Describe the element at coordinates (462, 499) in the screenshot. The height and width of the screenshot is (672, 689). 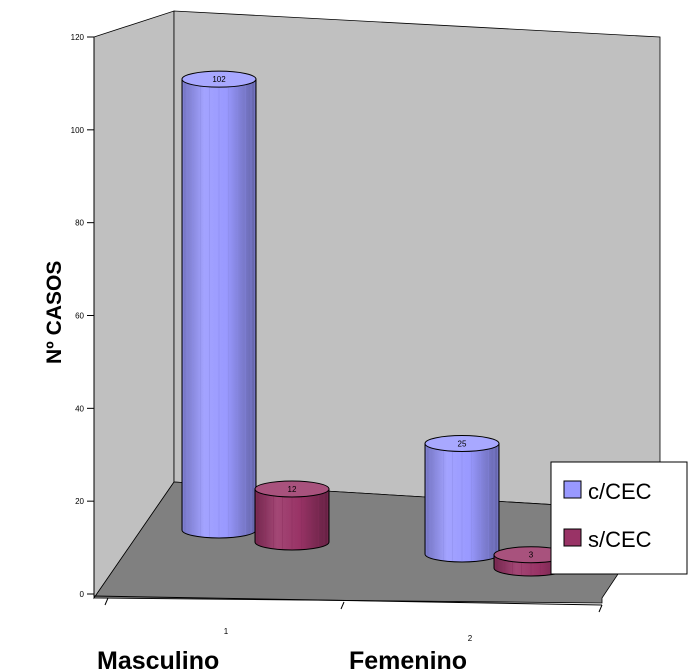
I see `bar-c-cec-2: 25` at that location.